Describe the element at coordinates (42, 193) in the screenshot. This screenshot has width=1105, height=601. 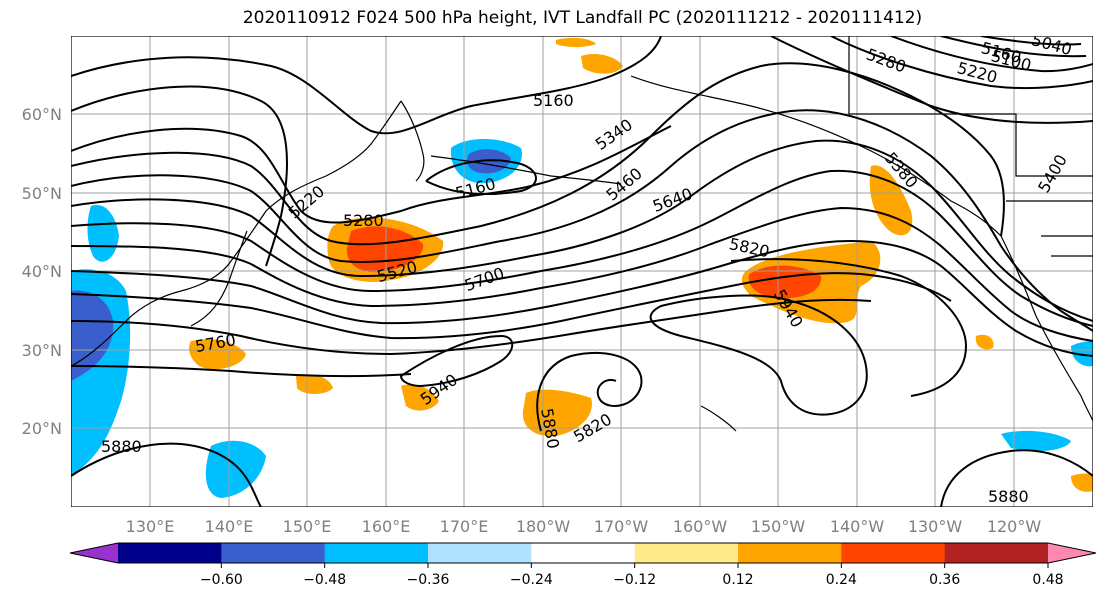
I see `lat-label: 50°N` at that location.